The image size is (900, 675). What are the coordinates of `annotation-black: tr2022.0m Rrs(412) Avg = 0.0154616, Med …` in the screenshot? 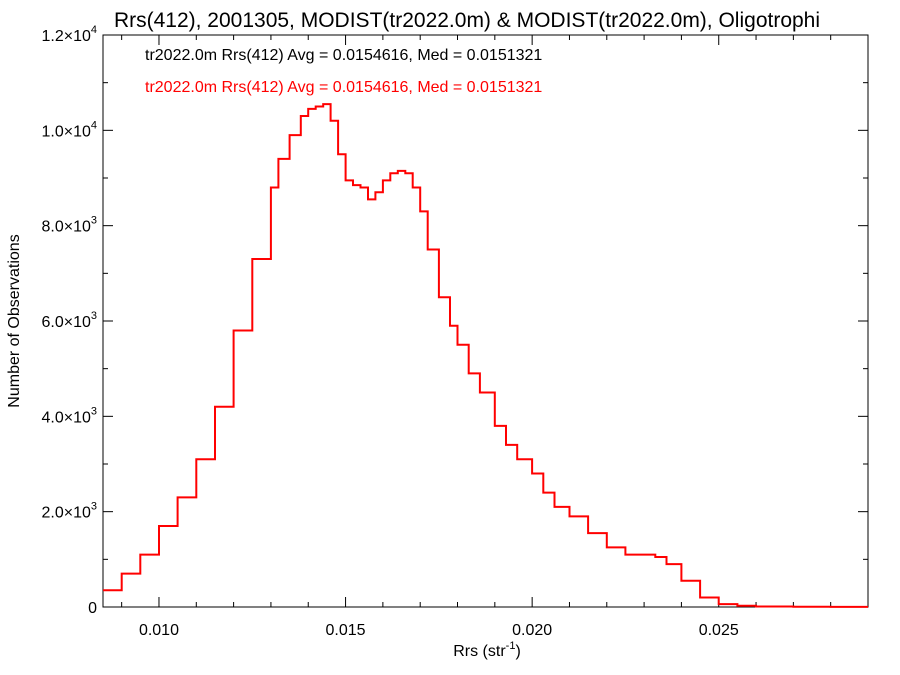 It's located at (343, 55).